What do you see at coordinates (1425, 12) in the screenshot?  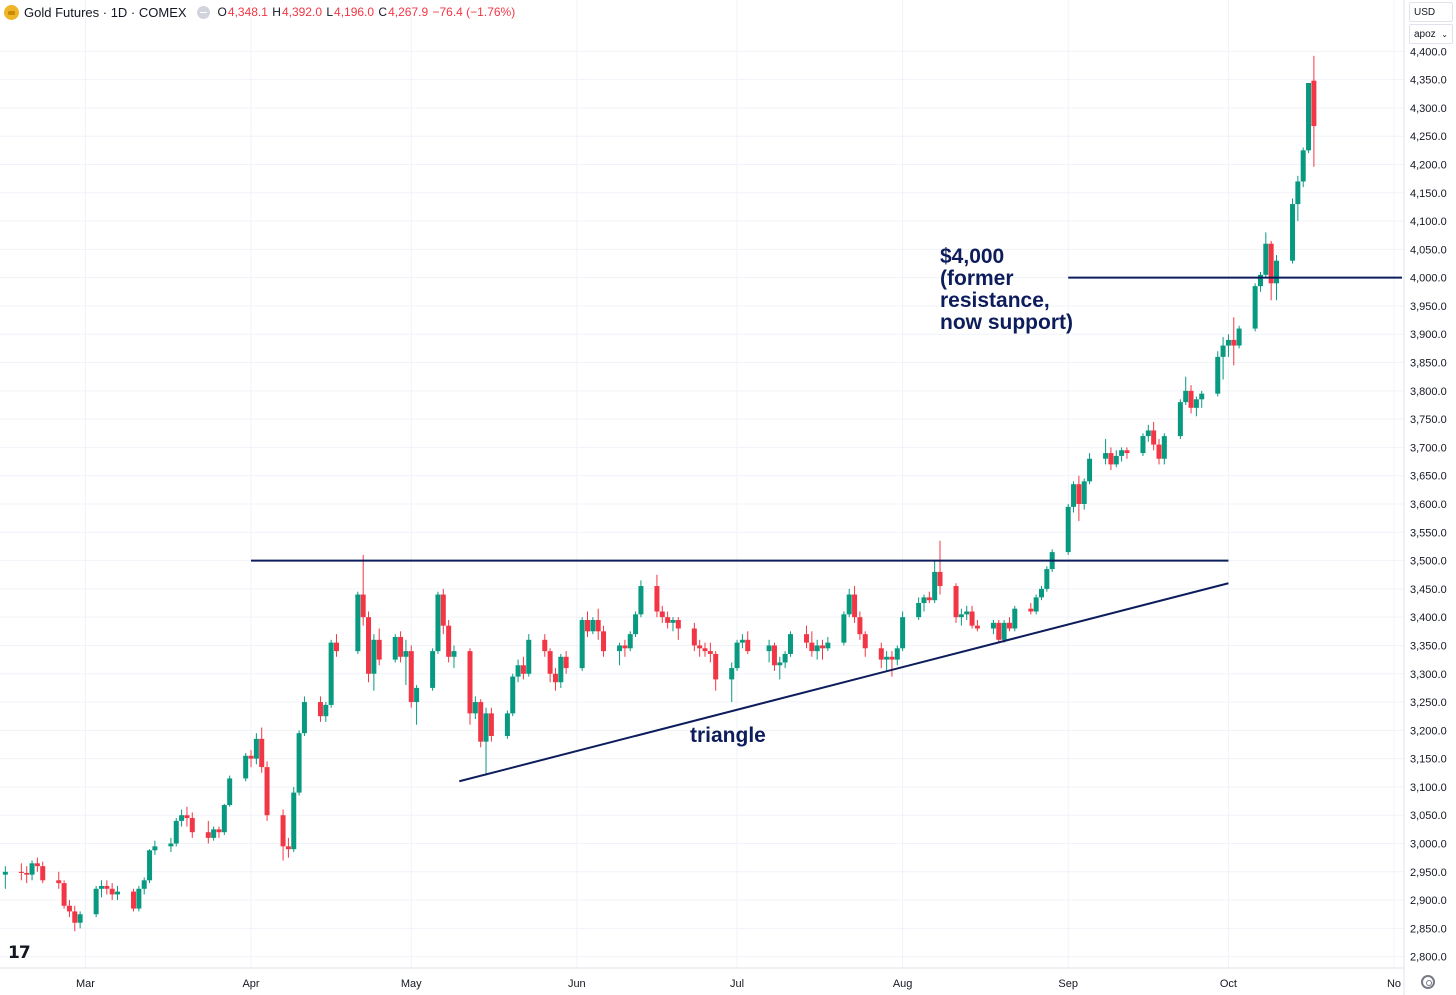 I see `currency-value: USD` at bounding box center [1425, 12].